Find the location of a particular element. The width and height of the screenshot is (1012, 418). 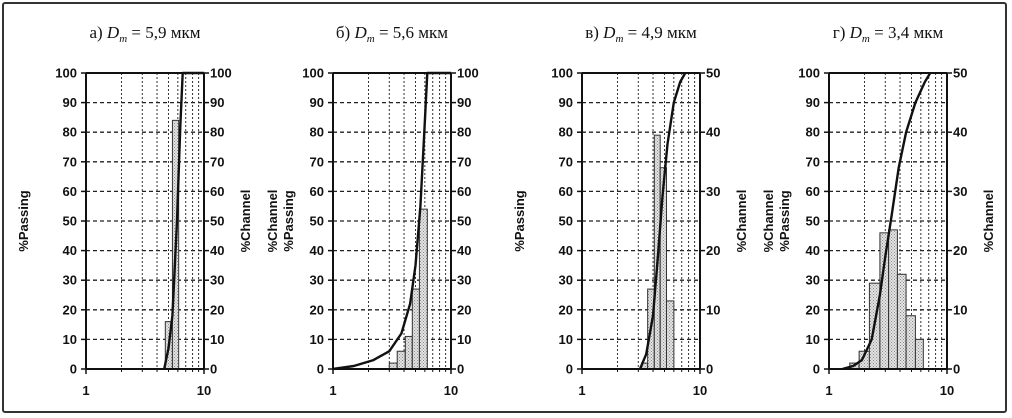

chart-title: а) Dm = 5,9 мкм is located at coordinates (144, 34).